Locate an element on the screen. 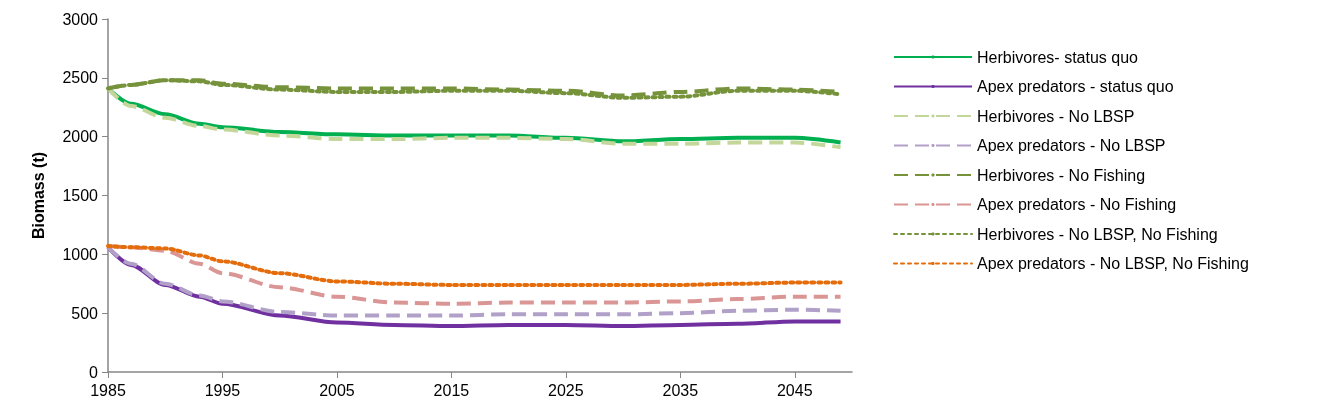 The width and height of the screenshot is (1324, 411). x-tick-label: 1995 is located at coordinates (222, 390).